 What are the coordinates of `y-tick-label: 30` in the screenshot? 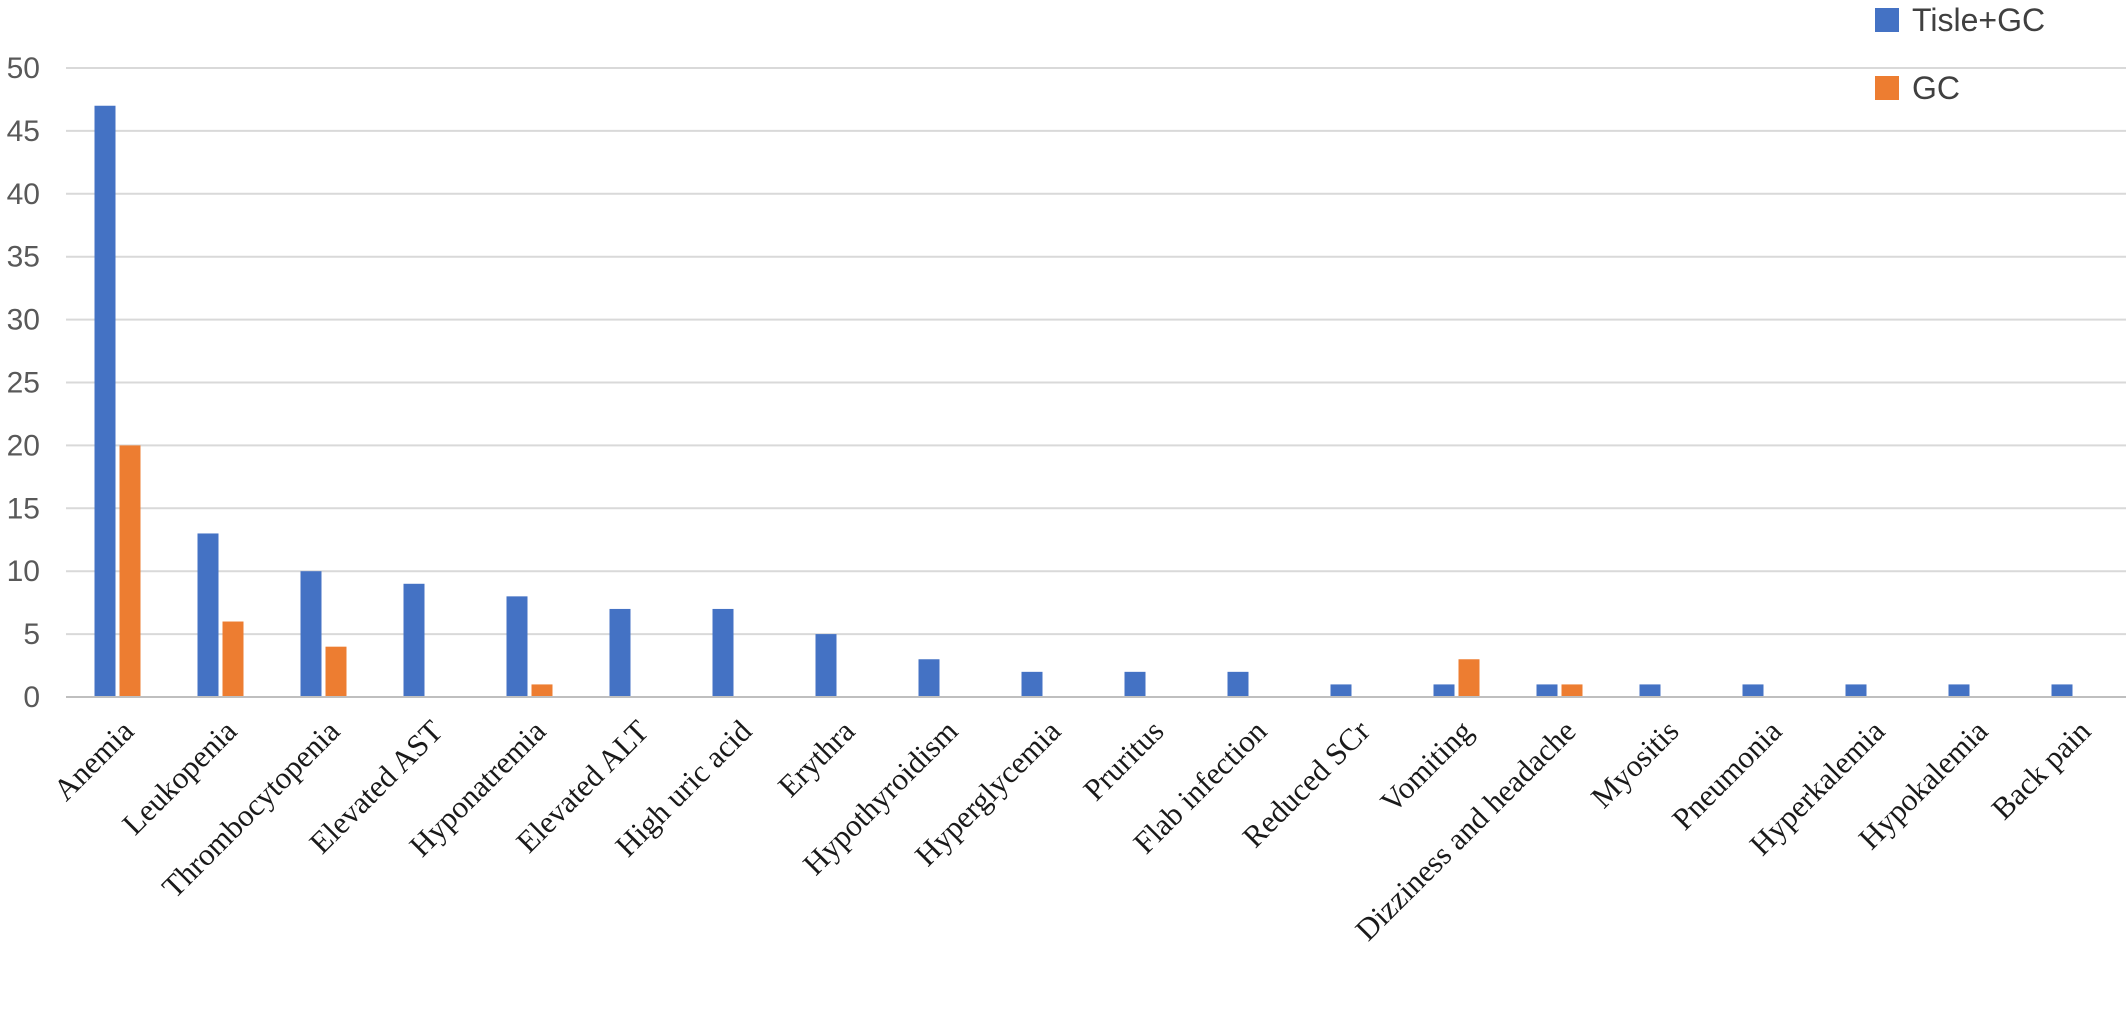 It's located at (23, 320).